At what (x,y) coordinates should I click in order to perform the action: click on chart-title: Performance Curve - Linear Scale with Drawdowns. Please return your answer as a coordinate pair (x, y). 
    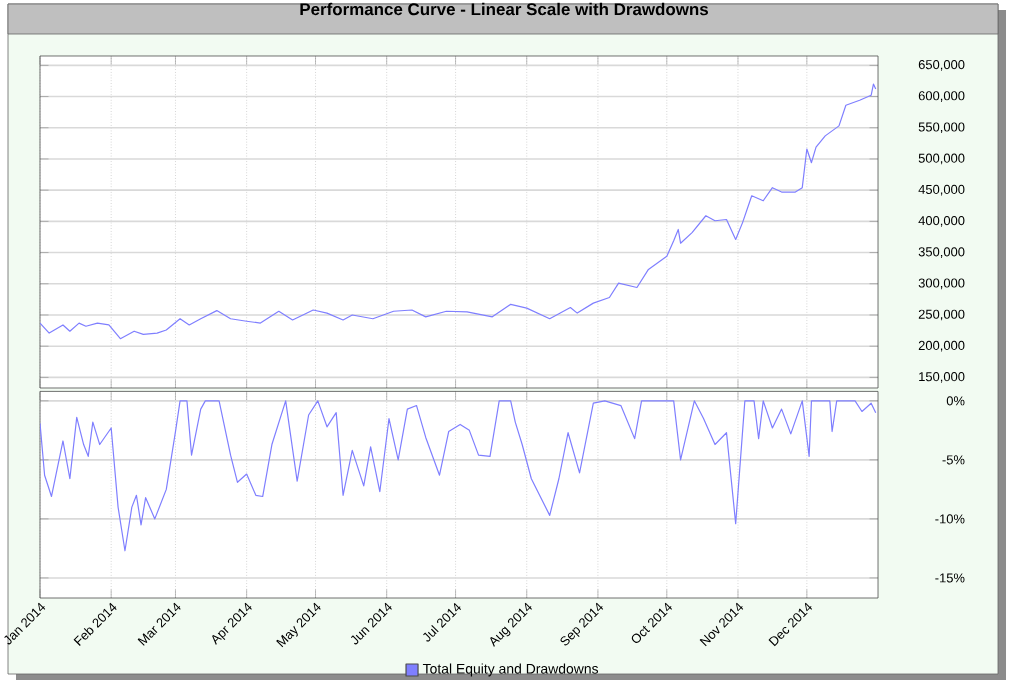
    Looking at the image, I should click on (504, 9).